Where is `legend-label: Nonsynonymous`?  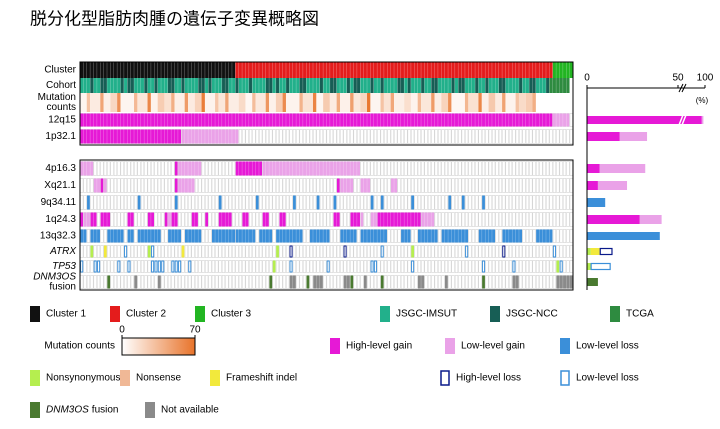 legend-label: Nonsynonymous is located at coordinates (83, 378).